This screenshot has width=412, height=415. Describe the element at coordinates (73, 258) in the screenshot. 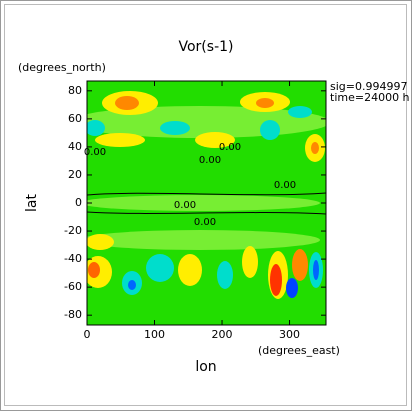

I see `y-tick-label: -40` at that location.